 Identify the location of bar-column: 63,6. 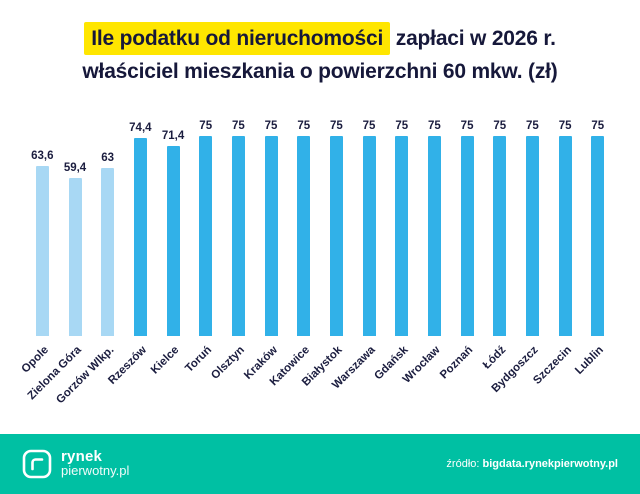
(42, 243).